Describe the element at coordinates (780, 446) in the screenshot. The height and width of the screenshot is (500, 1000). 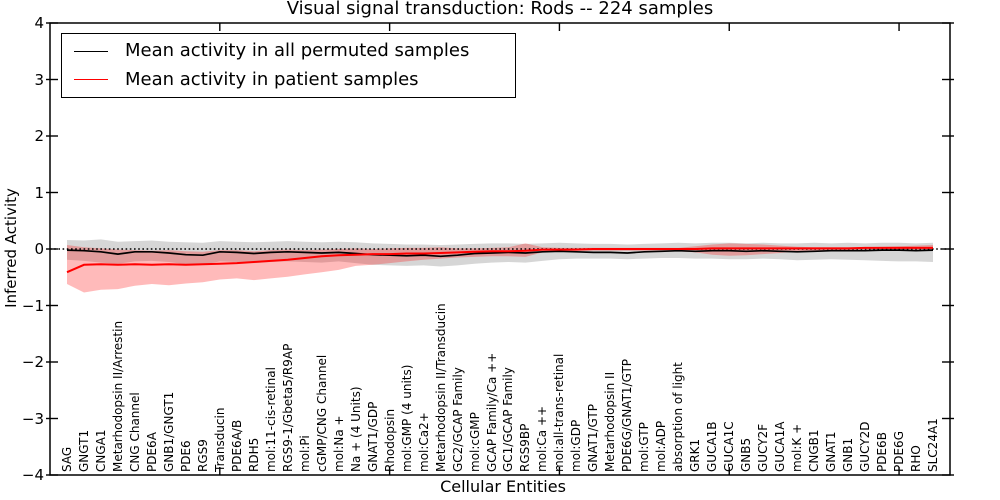
I see `x-category-label: GUCA1A` at that location.